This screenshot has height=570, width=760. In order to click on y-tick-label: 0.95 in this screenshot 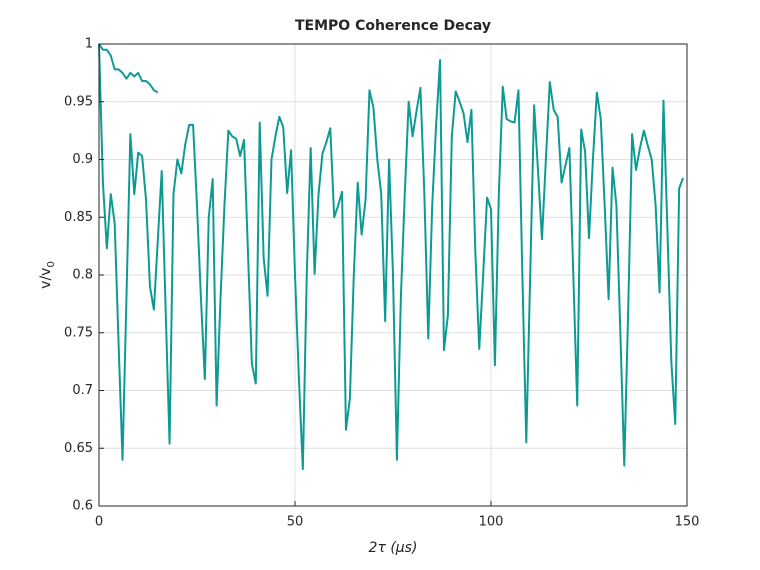, I will do `click(78, 101)`.